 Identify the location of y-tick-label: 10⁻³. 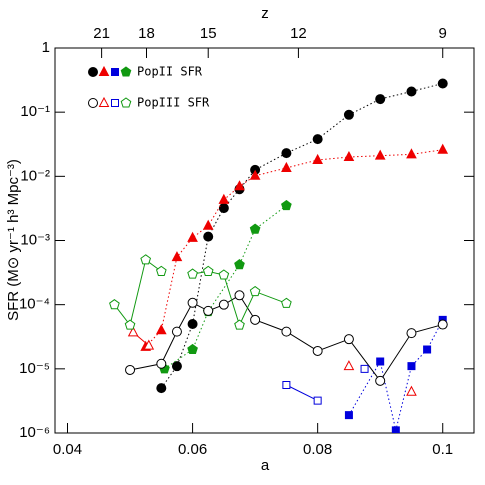
(35, 239).